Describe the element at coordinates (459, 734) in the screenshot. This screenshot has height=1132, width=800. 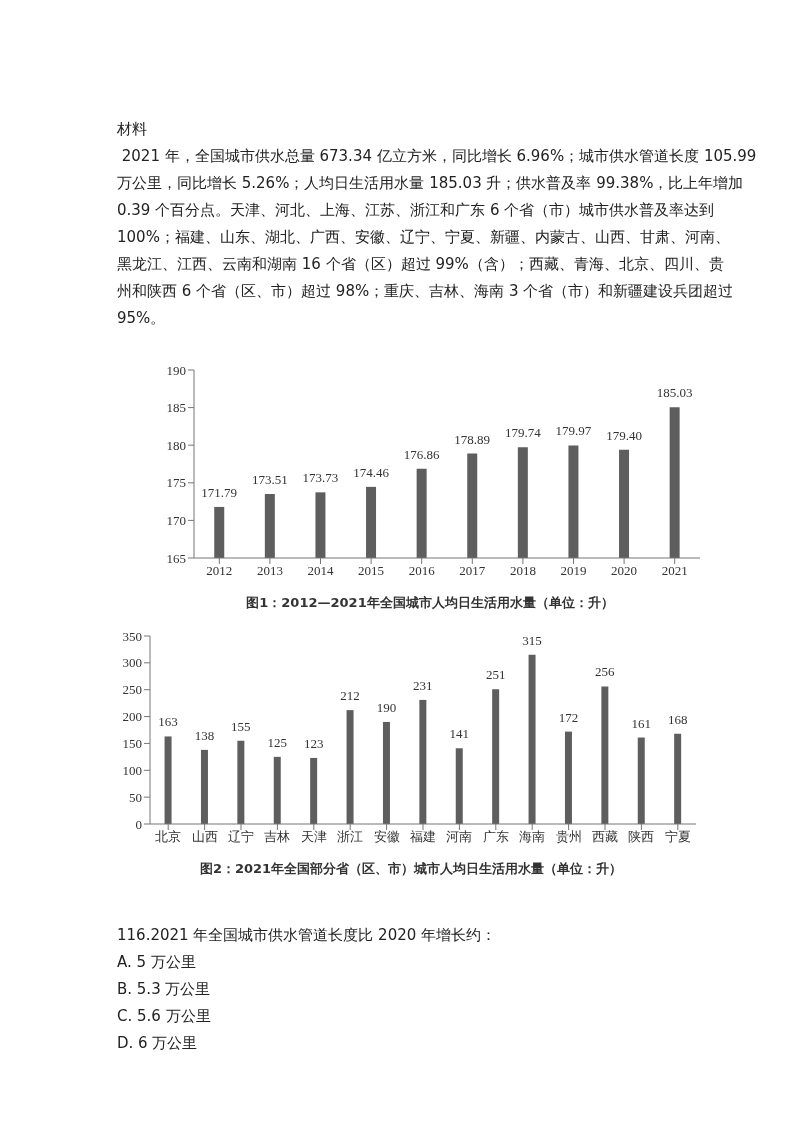
I see `data-label: 141` at that location.